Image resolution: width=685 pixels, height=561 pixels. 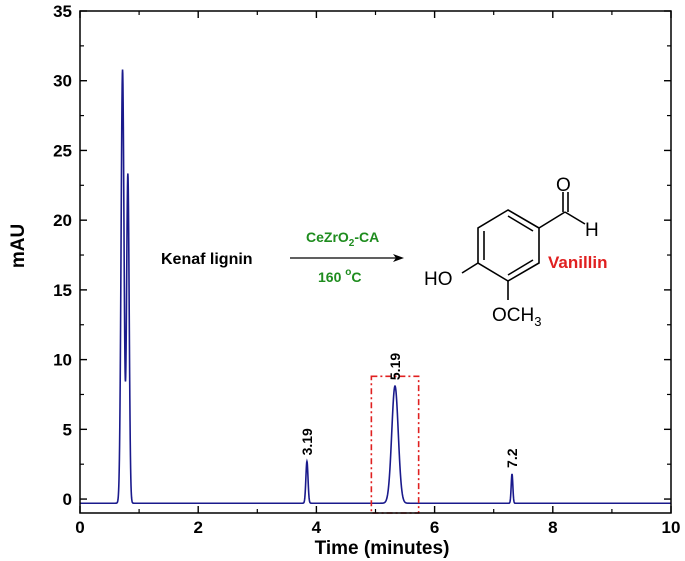 What do you see at coordinates (307, 441) in the screenshot?
I see `peak-label-2: 3.19` at bounding box center [307, 441].